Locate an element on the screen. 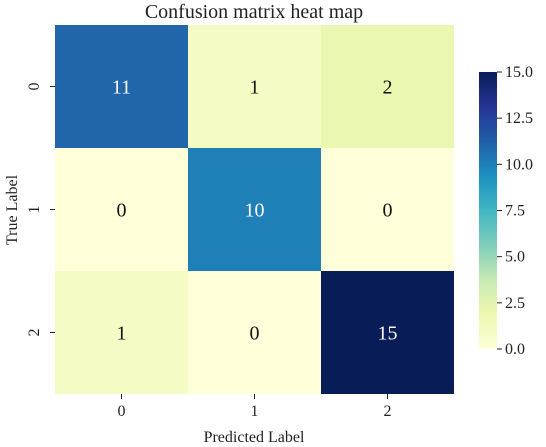  colorbar-tick-label: 10.0 is located at coordinates (519, 164).